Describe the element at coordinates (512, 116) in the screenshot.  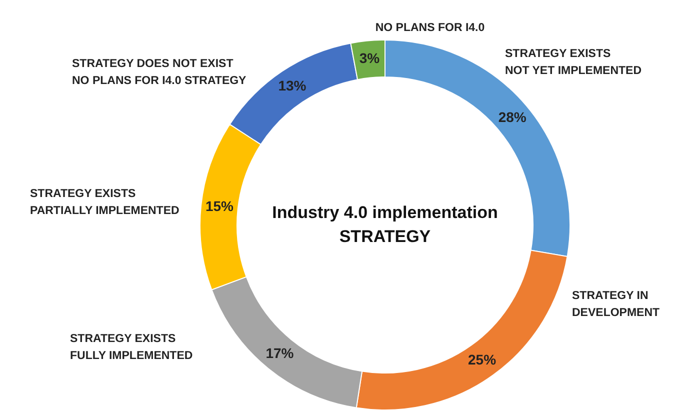
I see `data-label: 28%` at that location.